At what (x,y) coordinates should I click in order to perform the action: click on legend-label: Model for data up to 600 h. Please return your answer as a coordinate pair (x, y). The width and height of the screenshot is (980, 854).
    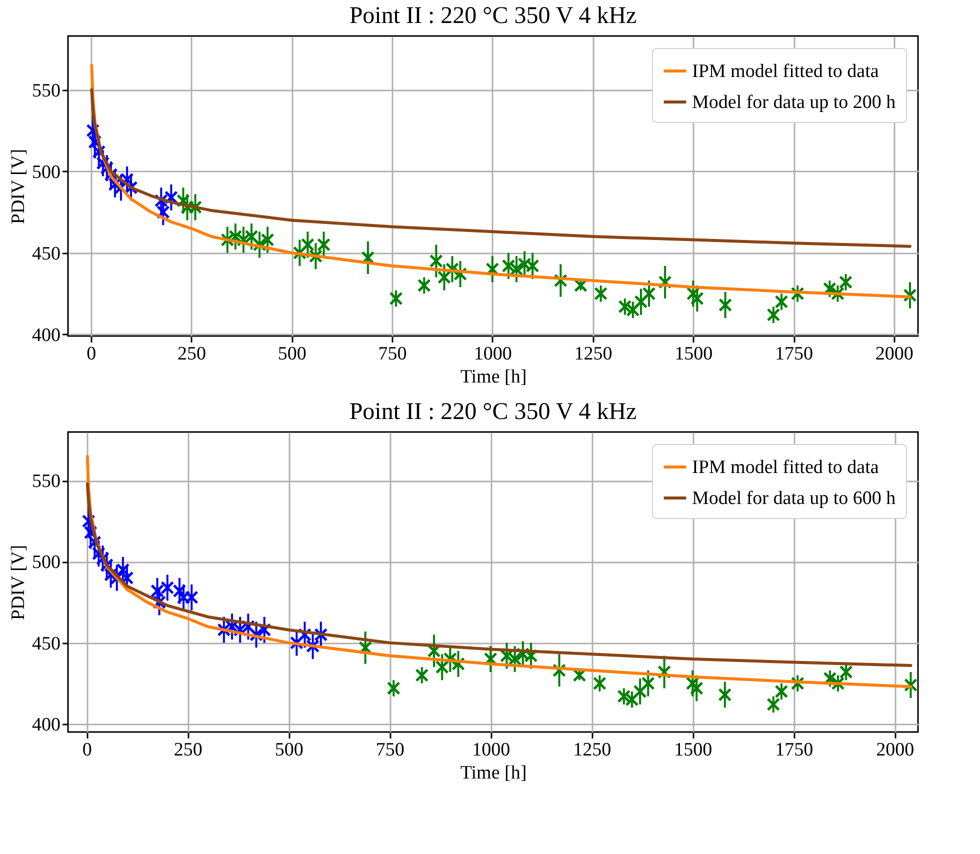
    Looking at the image, I should click on (794, 498).